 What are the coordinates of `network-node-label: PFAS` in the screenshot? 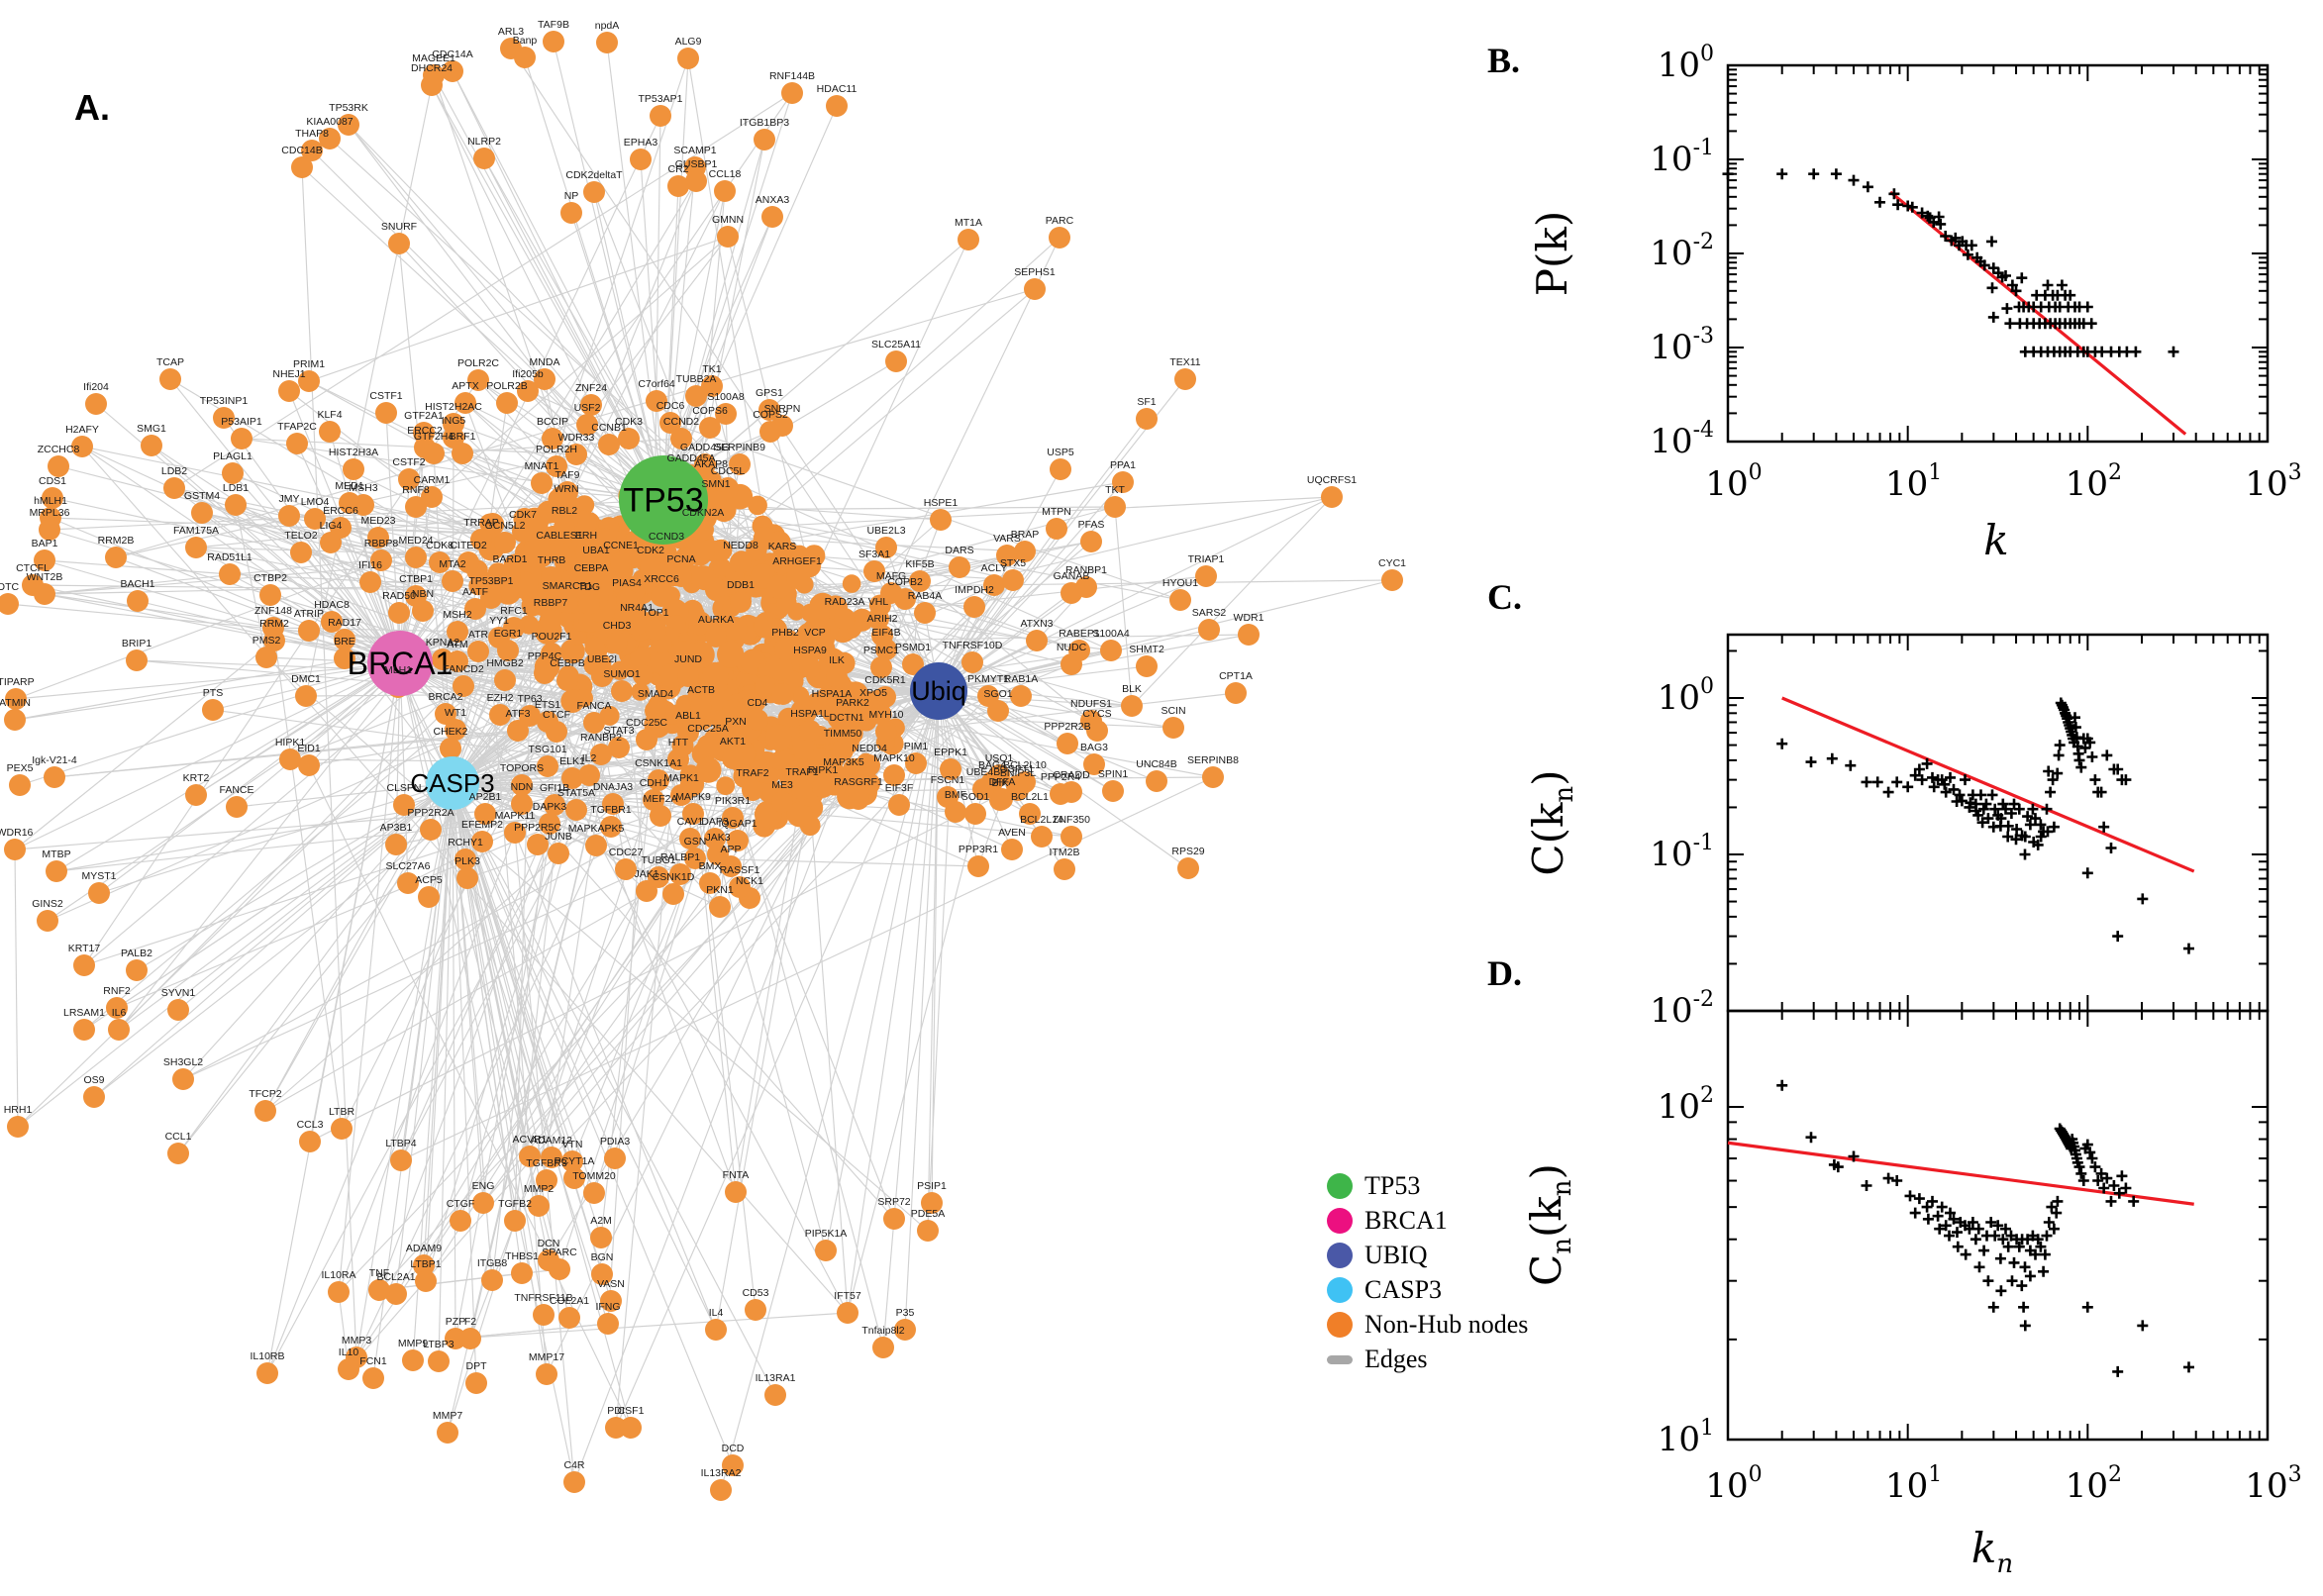 It's located at (1091, 525).